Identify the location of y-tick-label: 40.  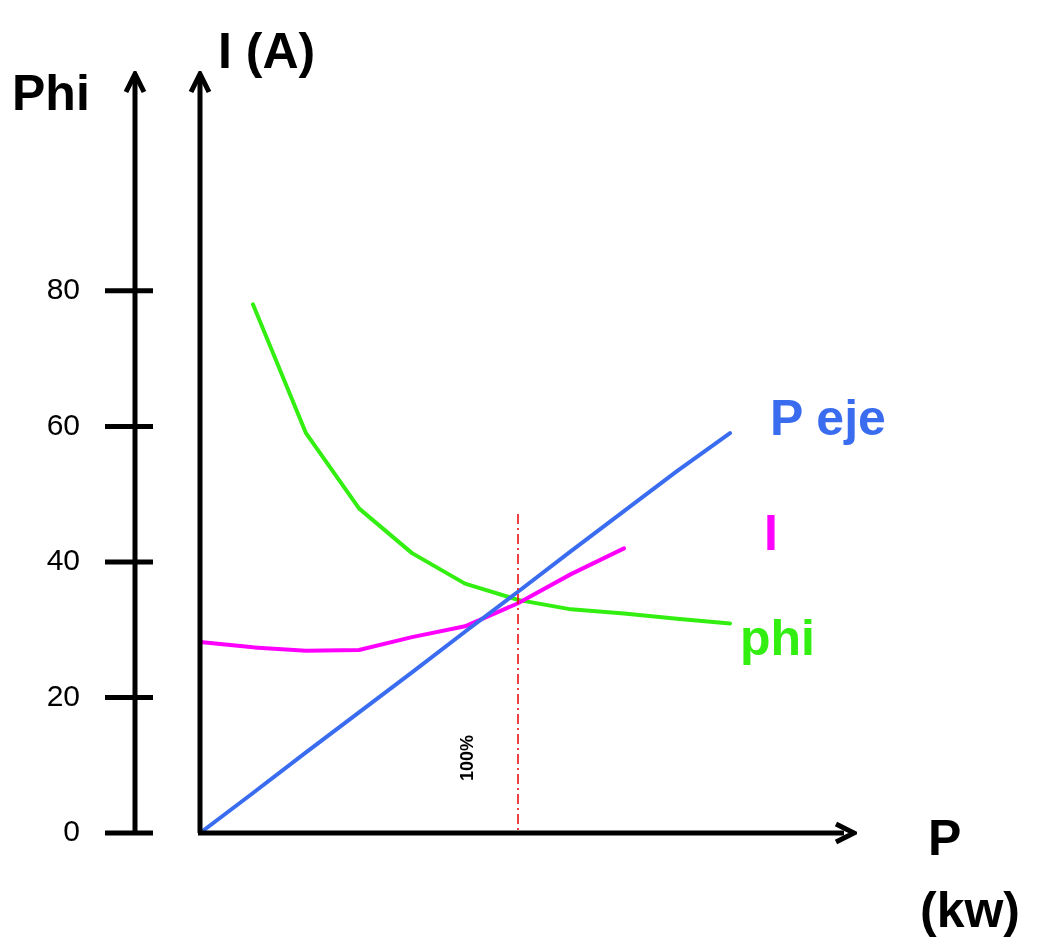
(63, 560).